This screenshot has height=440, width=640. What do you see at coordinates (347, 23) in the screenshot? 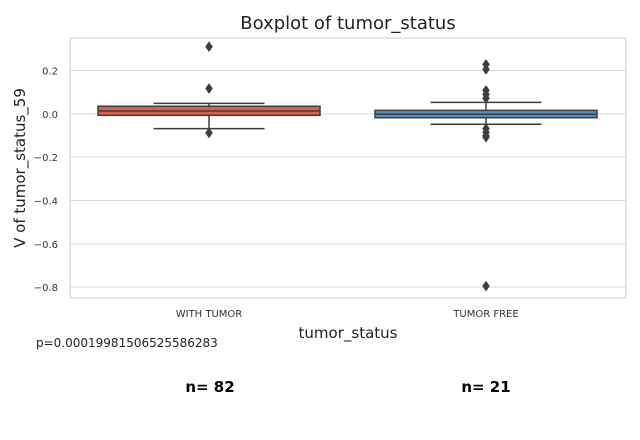
I see `chart-title: Boxplot of tumor_status` at bounding box center [347, 23].